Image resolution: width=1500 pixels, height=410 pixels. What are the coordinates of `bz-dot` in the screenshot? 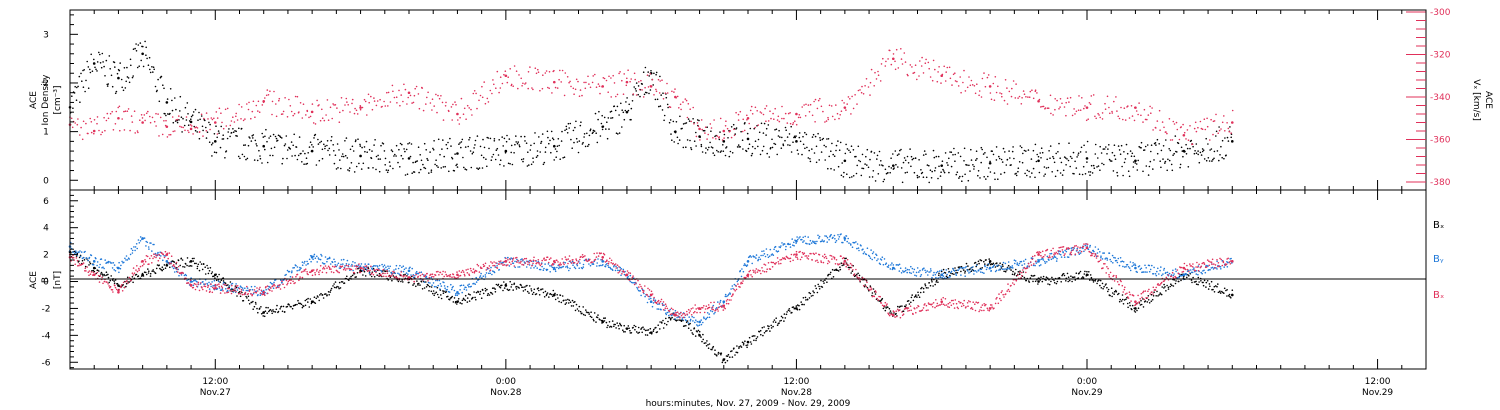 It's located at (98, 275).